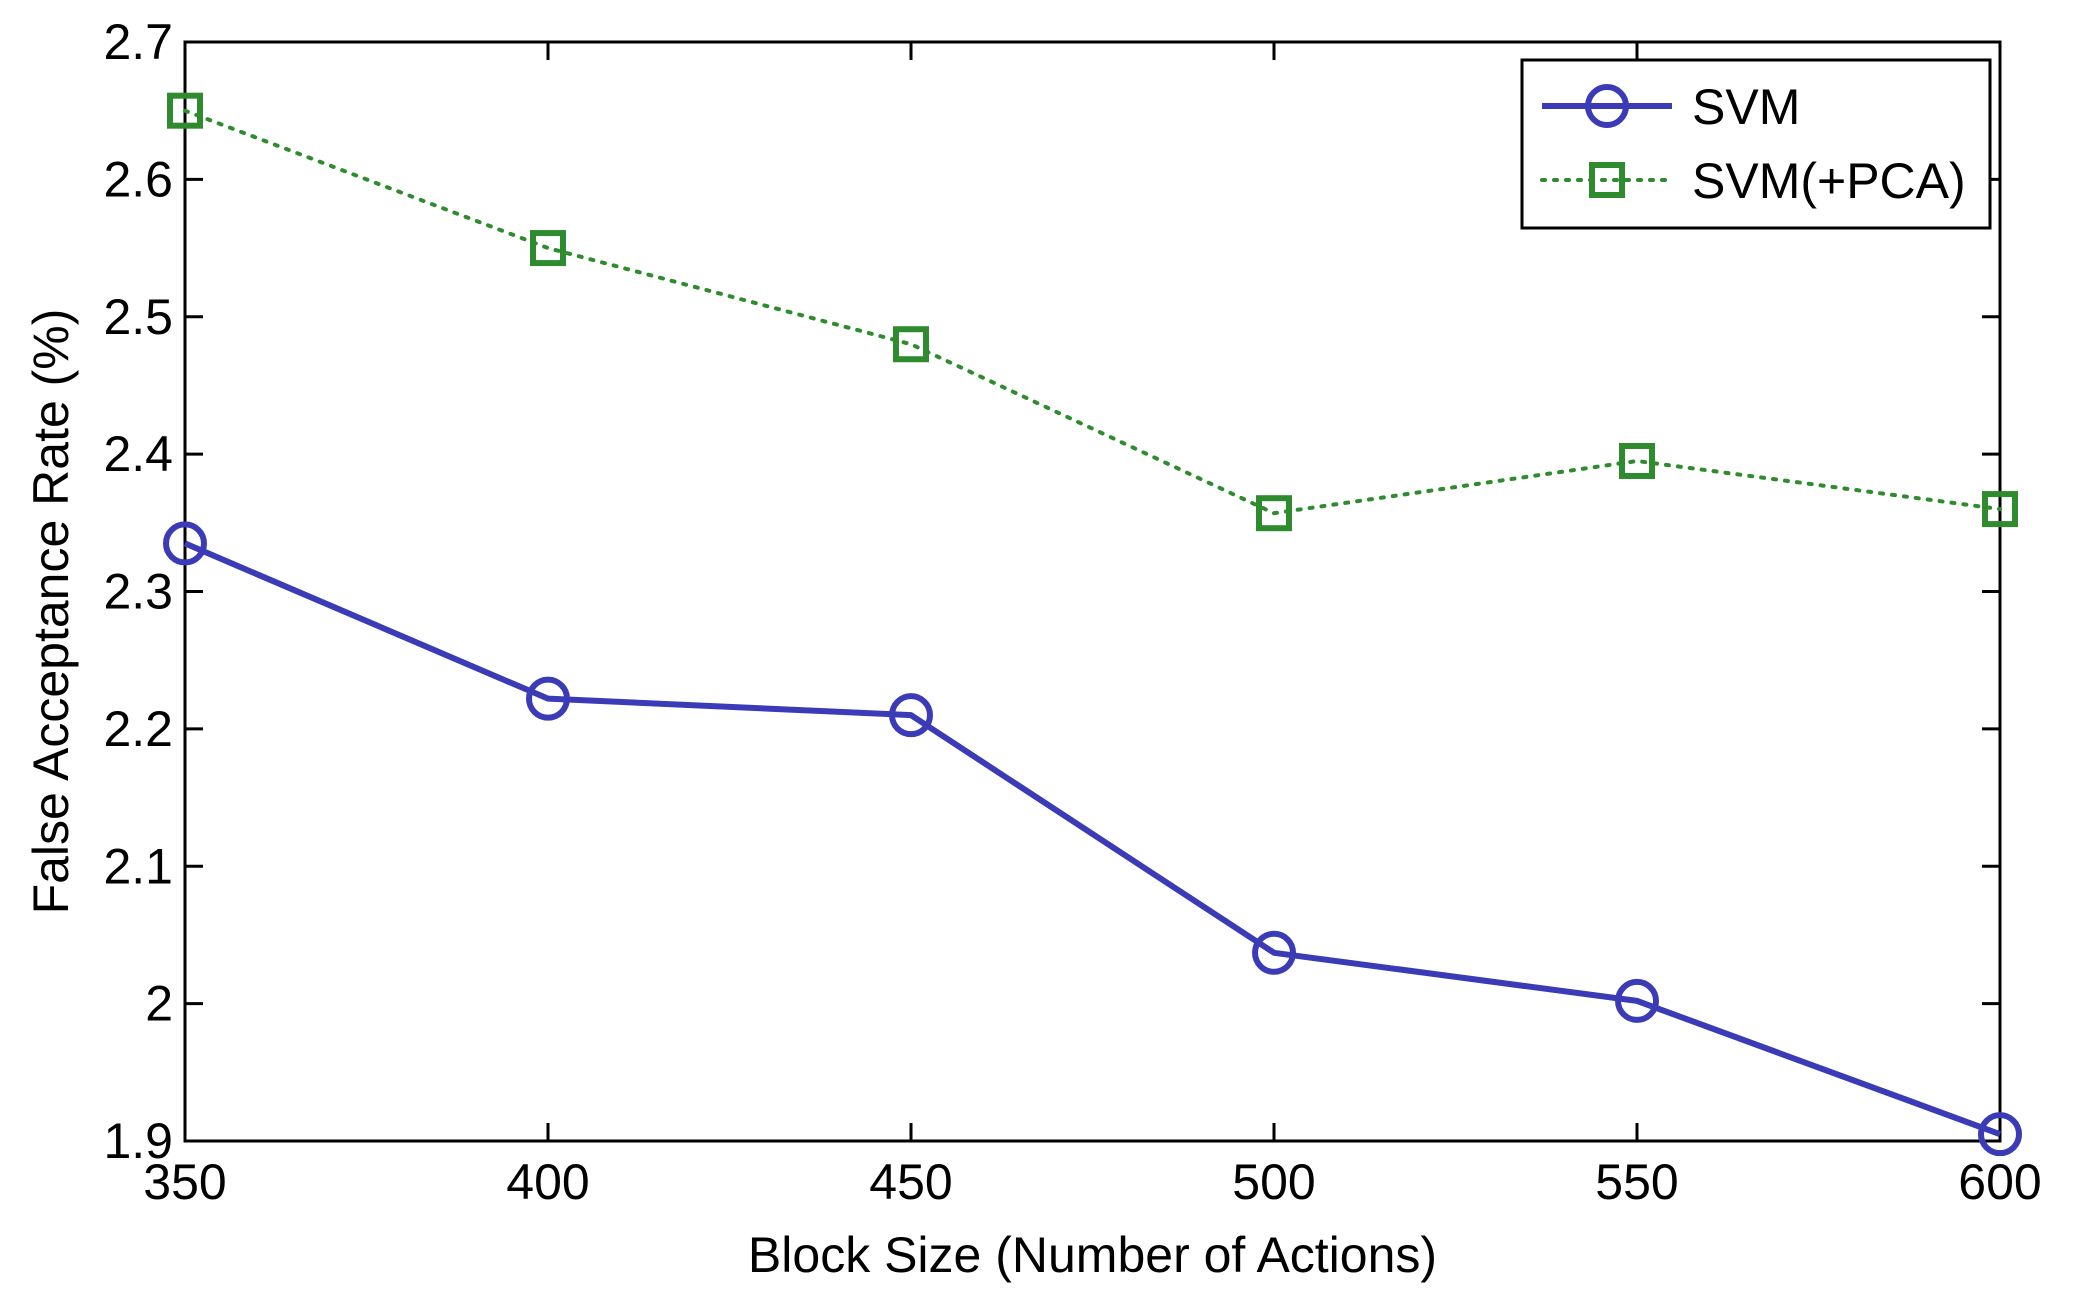 This screenshot has height=1292, width=2076. I want to click on x-tick-label-450: 450, so click(910, 1182).